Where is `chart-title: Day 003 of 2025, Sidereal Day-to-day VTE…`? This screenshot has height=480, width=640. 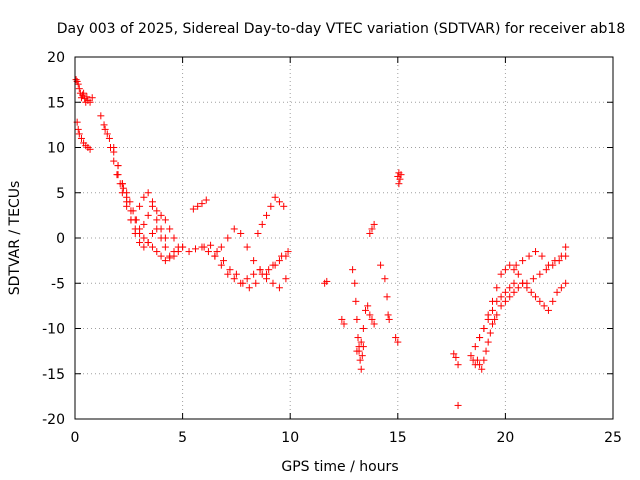 chart-title: Day 003 of 2025, Sidereal Day-to-day VTE… is located at coordinates (341, 29).